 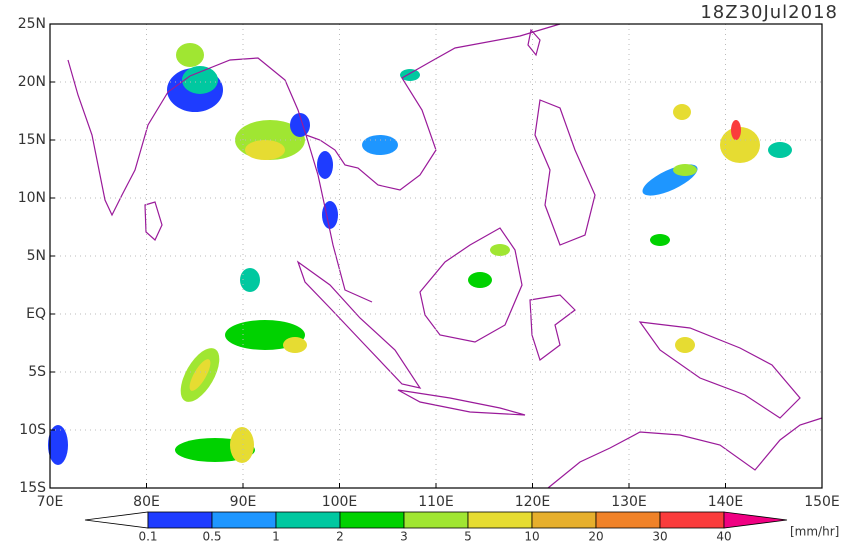 What do you see at coordinates (468, 537) in the screenshot?
I see `colorbar-label: 5` at bounding box center [468, 537].